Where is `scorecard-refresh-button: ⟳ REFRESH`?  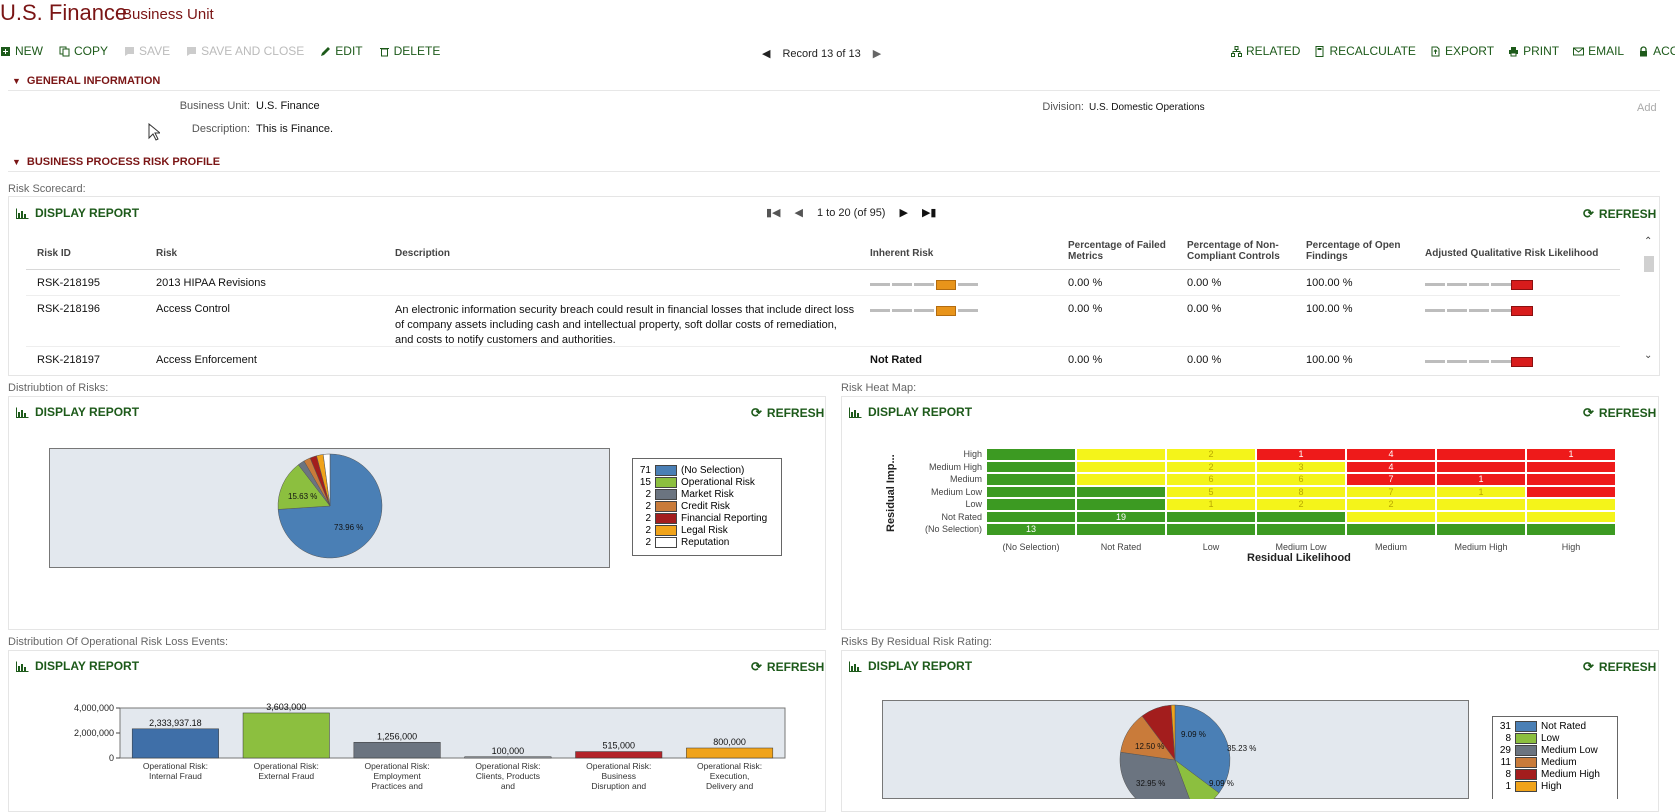
scorecard-refresh-button: ⟳ REFRESH is located at coordinates (1619, 214).